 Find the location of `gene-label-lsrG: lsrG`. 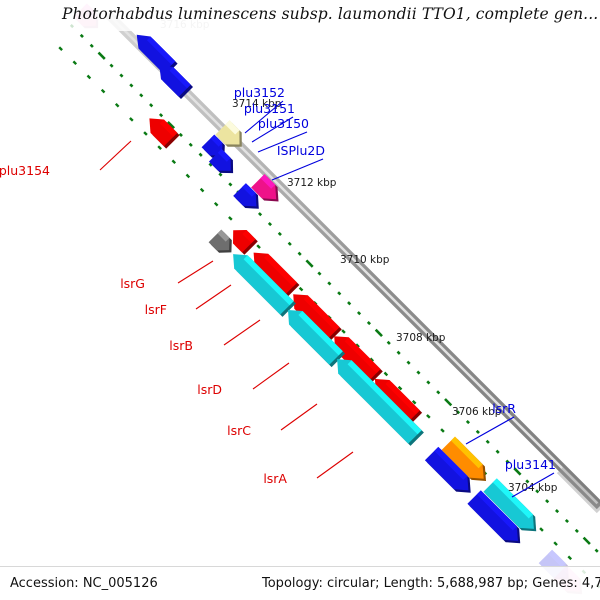

gene-label-lsrG: lsrG is located at coordinates (132, 283).